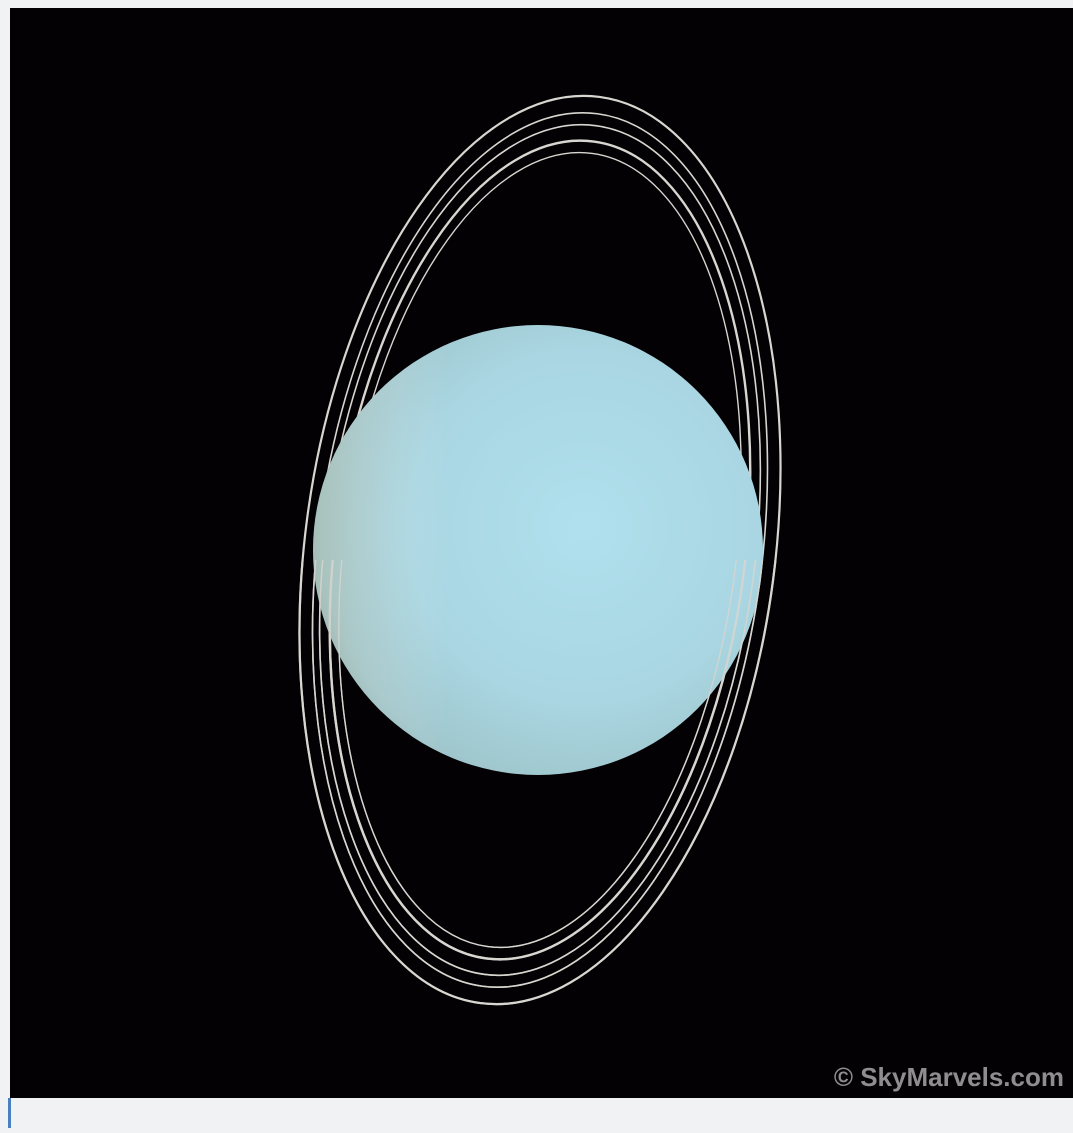  I want to click on image-credit: © SkyMarvels.com, so click(949, 1077).